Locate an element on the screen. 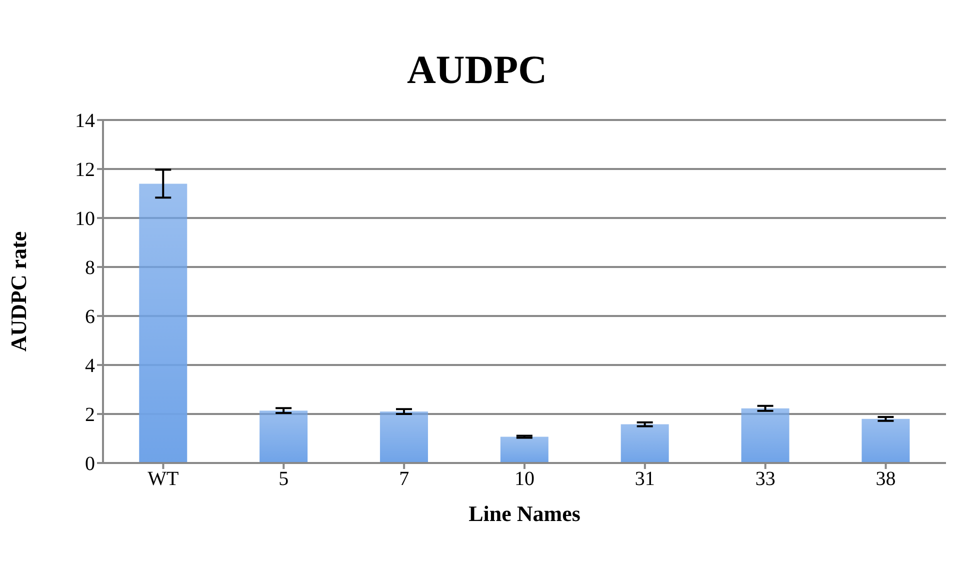 This screenshot has width=954, height=561. y-tick-label: 14 is located at coordinates (85, 121).